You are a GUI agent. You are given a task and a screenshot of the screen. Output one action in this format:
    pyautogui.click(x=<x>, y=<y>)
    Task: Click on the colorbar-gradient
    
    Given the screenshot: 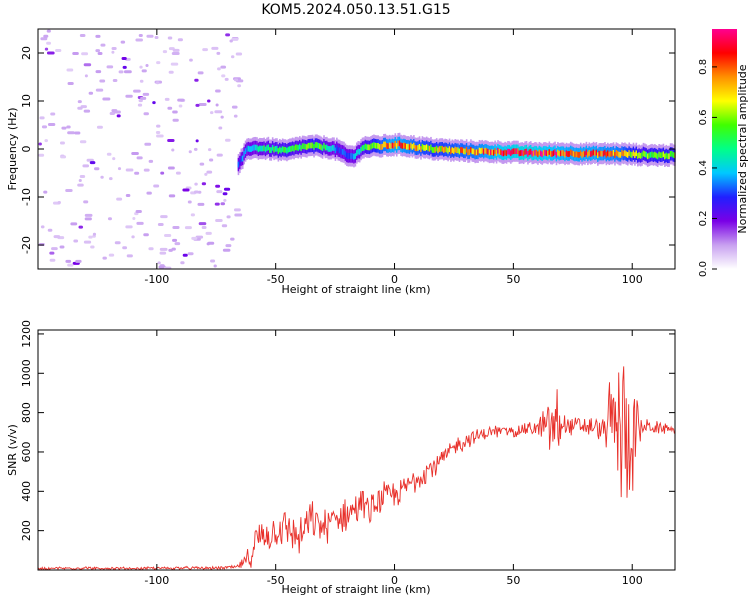 What is the action you would take?
    pyautogui.click(x=724, y=149)
    